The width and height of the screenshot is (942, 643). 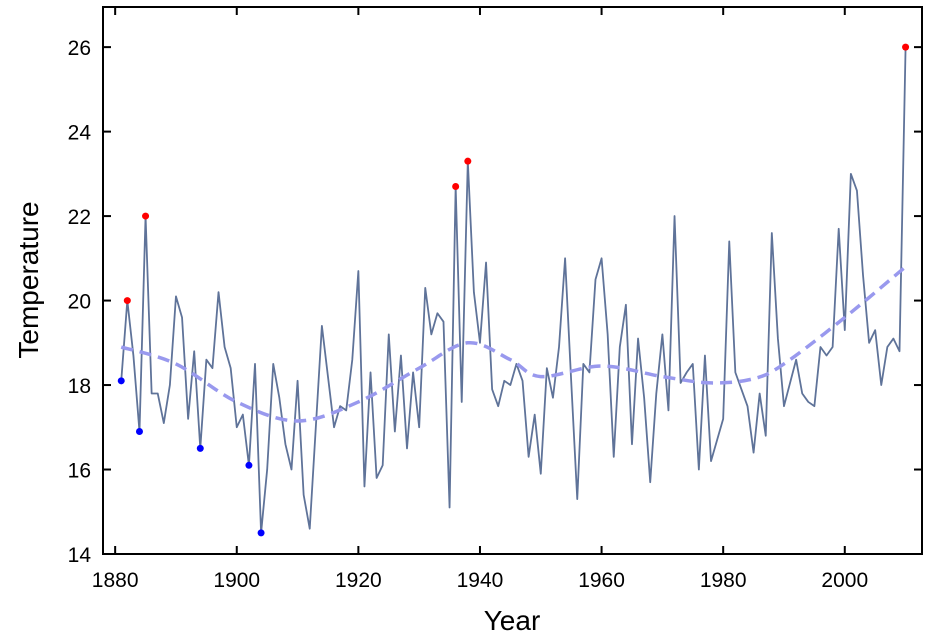 I want to click on x-axis-label: Year, so click(x=512, y=620).